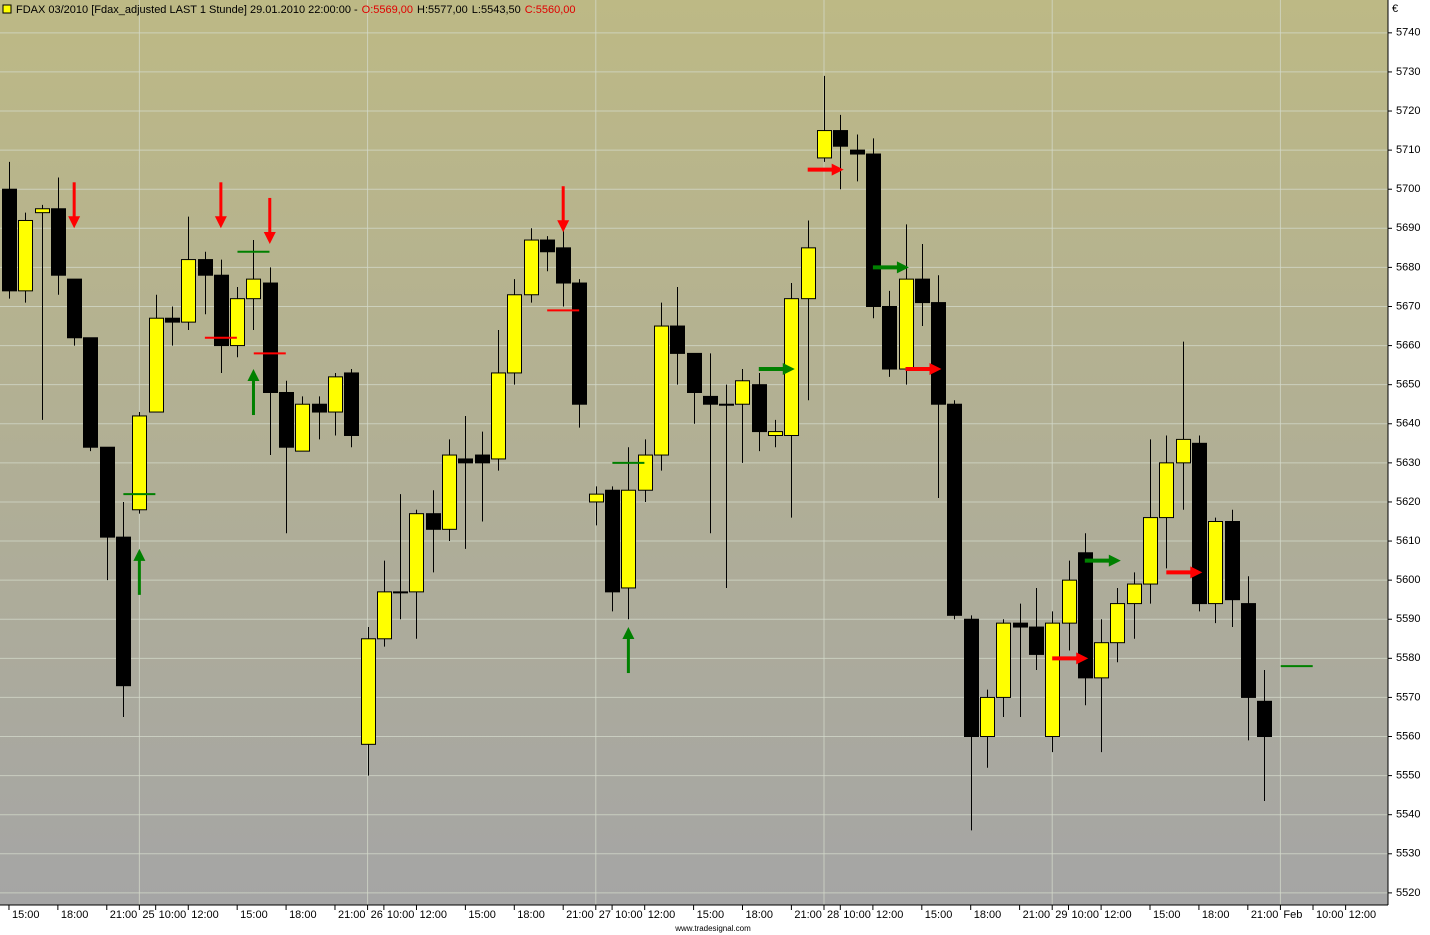 The height and width of the screenshot is (935, 1430). I want to click on signal-up, so click(628, 650).